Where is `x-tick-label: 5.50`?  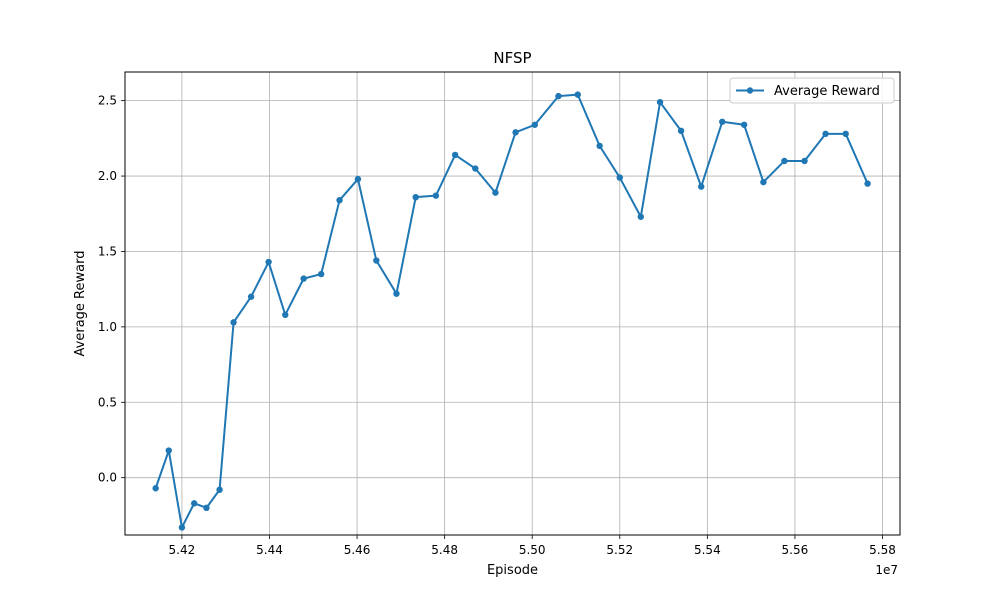 x-tick-label: 5.50 is located at coordinates (532, 550).